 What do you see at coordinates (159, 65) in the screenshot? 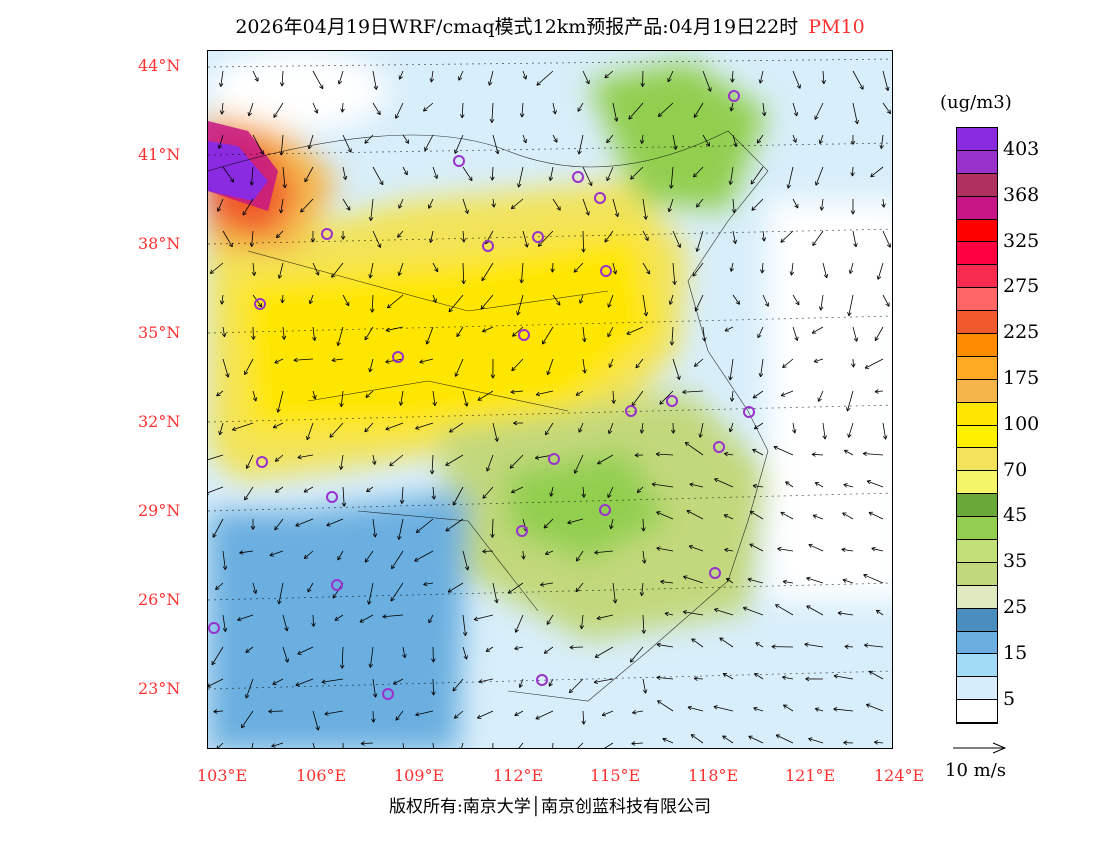
I see `lat-label: 44°N` at bounding box center [159, 65].